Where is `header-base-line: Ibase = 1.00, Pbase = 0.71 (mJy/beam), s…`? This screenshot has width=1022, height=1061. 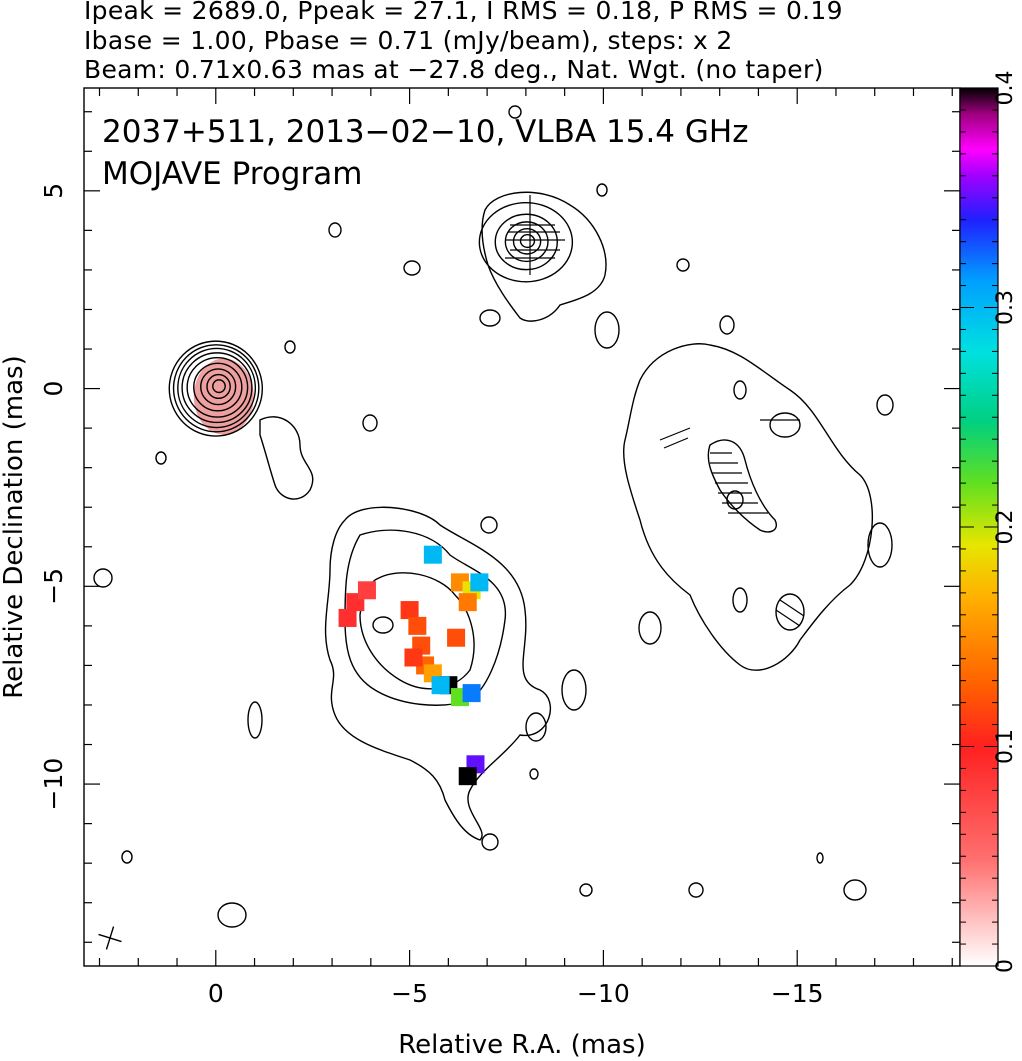 header-base-line: Ibase = 1.00, Pbase = 0.71 (mJy/beam), s… is located at coordinates (408, 40).